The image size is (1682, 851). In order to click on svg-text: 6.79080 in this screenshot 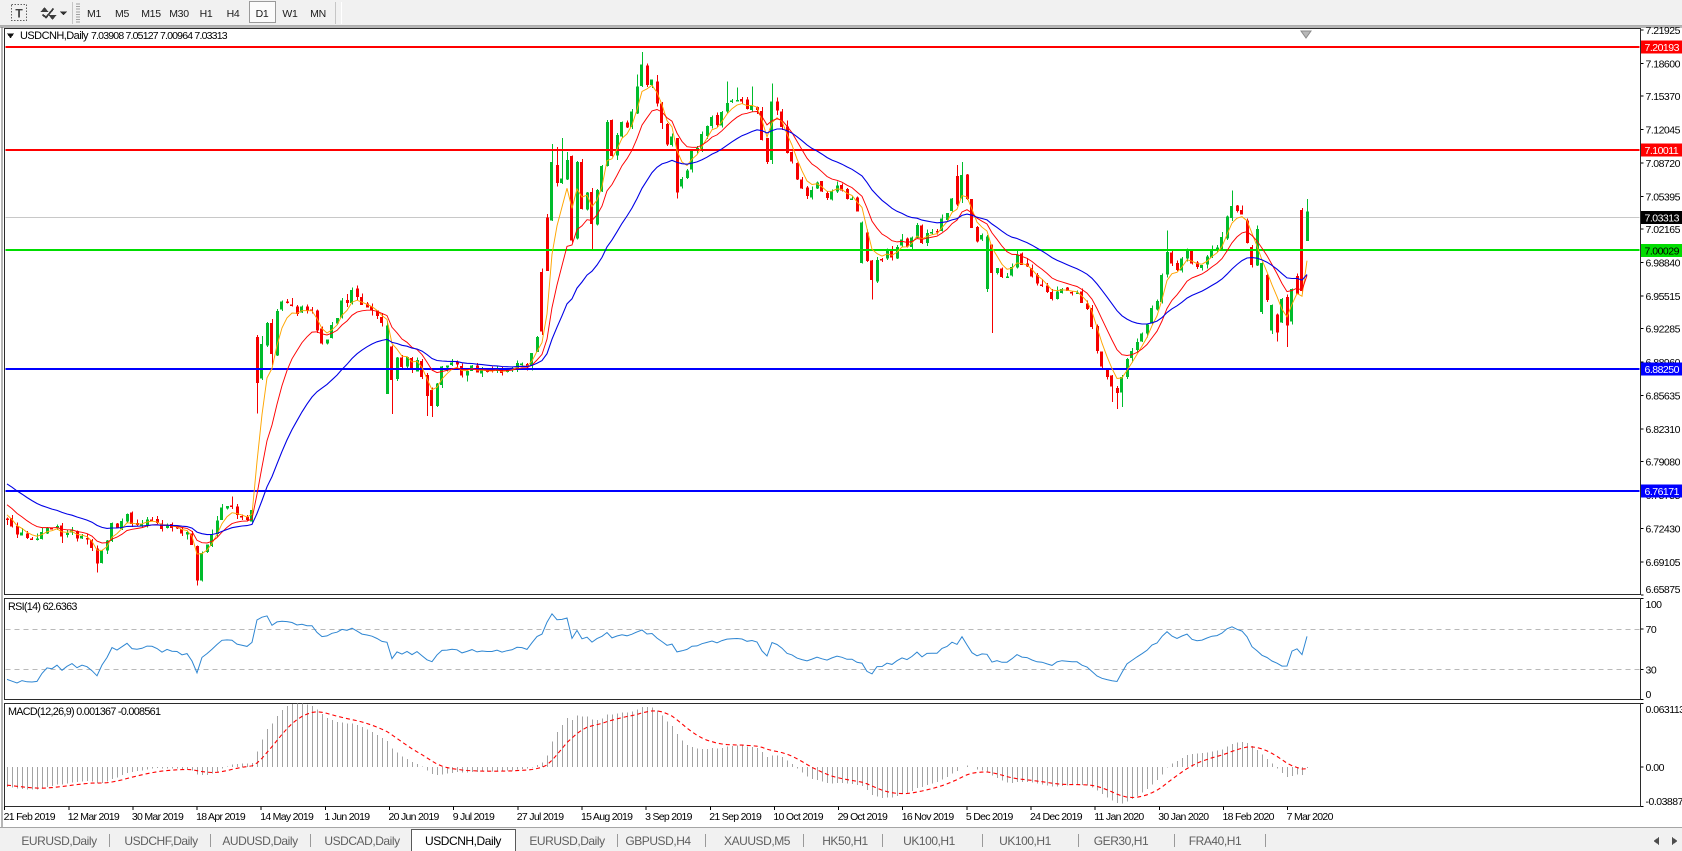, I will do `click(1663, 463)`.